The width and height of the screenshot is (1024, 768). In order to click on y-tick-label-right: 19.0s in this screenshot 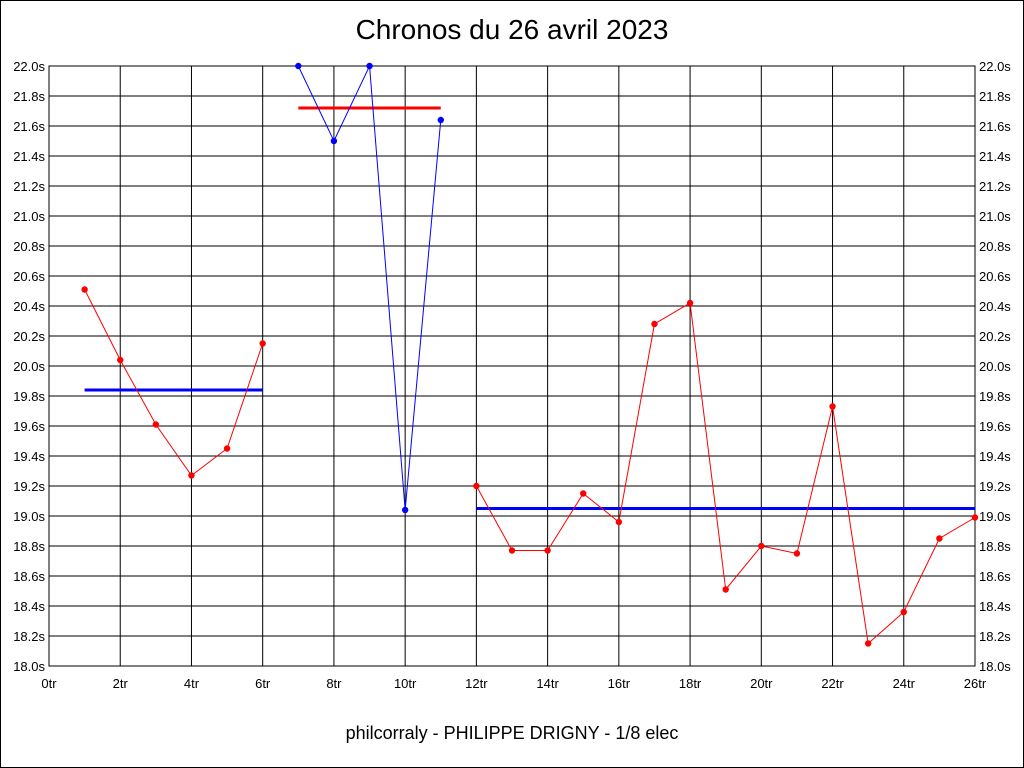, I will do `click(995, 516)`.